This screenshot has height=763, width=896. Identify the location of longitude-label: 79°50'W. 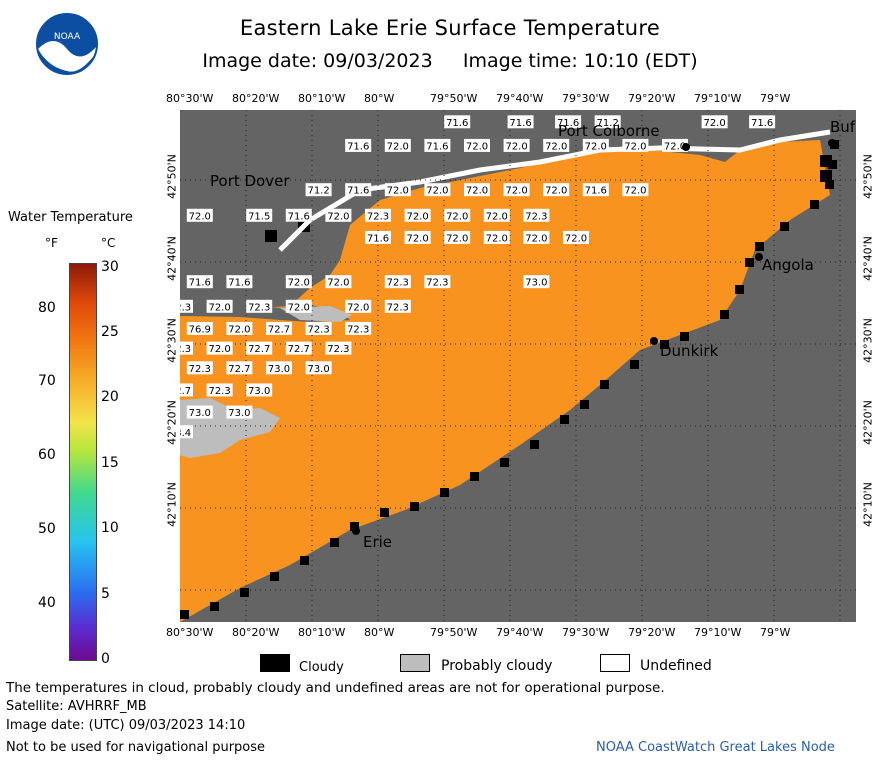
(454, 98).